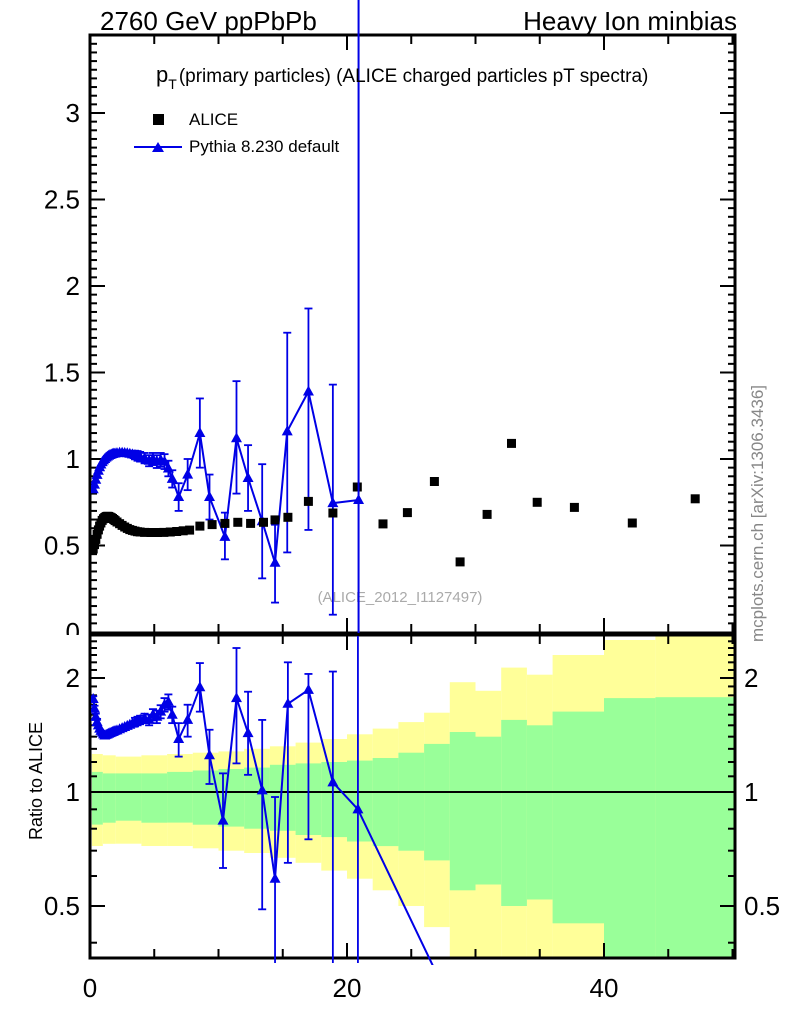 This screenshot has height=1024, width=786. What do you see at coordinates (158, 119) in the screenshot?
I see `alice-square-marker-icon` at bounding box center [158, 119].